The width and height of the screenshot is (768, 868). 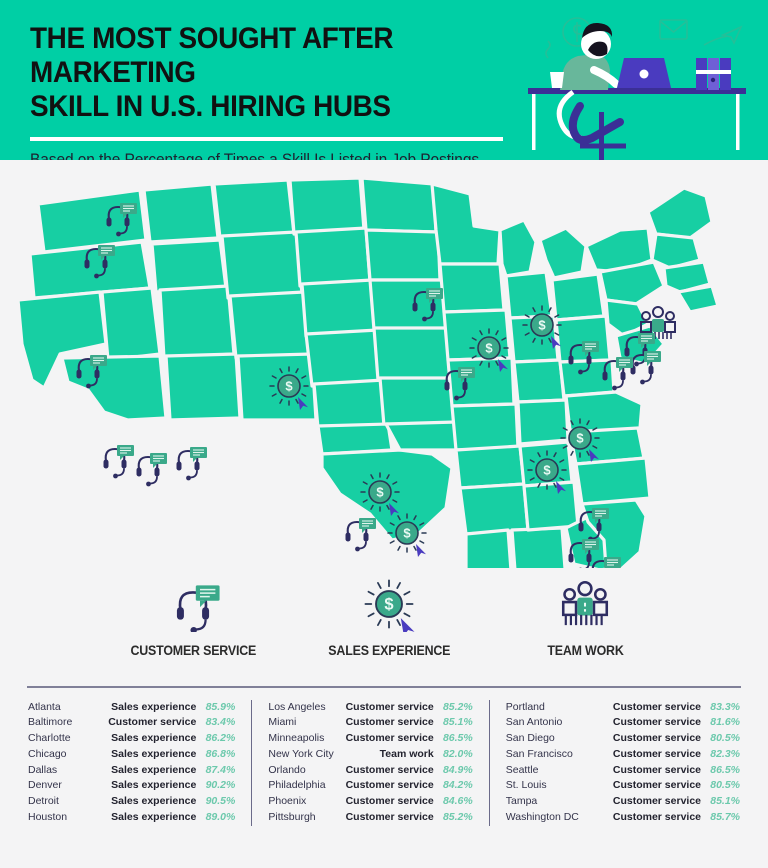 I want to click on percent-value: 82.3%, so click(x=725, y=753).